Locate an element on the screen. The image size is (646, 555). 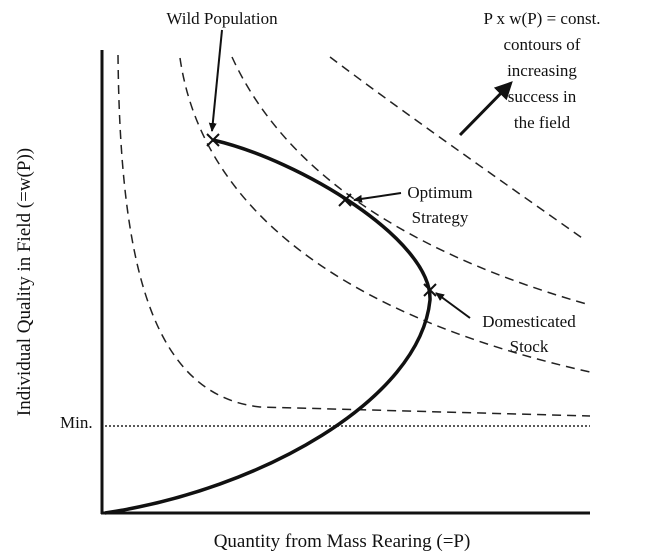
optimum-label: Strategy is located at coordinates (440, 217).